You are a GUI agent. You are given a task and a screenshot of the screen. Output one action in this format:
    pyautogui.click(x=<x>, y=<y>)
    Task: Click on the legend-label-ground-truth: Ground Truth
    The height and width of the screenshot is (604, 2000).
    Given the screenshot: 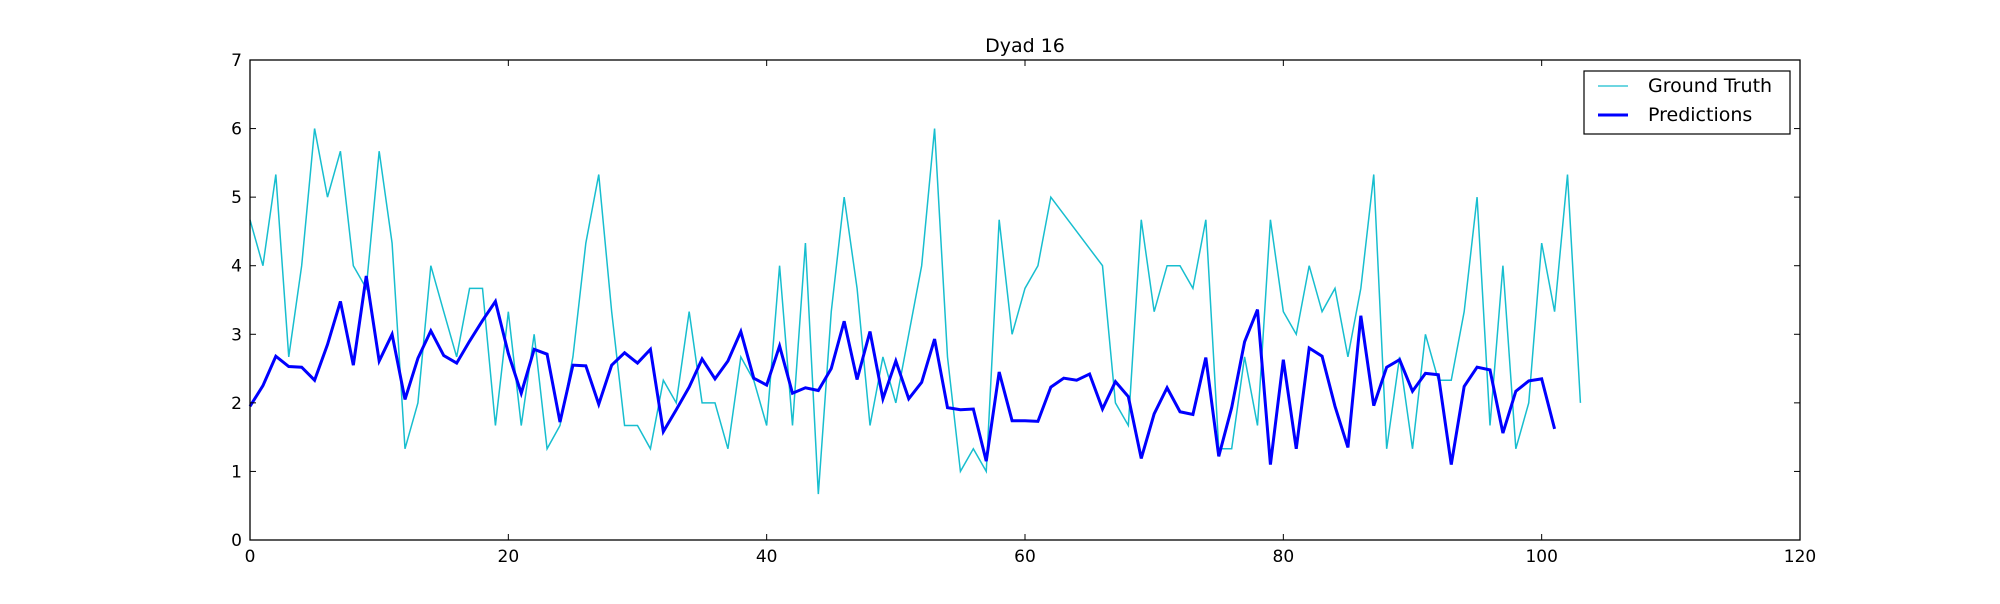 What is the action you would take?
    pyautogui.click(x=1710, y=86)
    